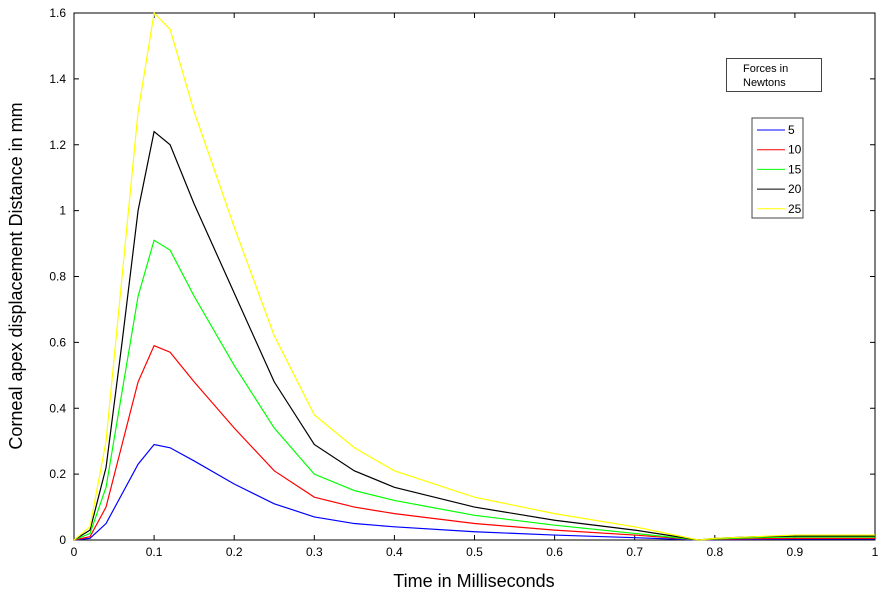 The image size is (884, 600). Describe the element at coordinates (57, 342) in the screenshot. I see `y-tick-label: 0.6` at that location.